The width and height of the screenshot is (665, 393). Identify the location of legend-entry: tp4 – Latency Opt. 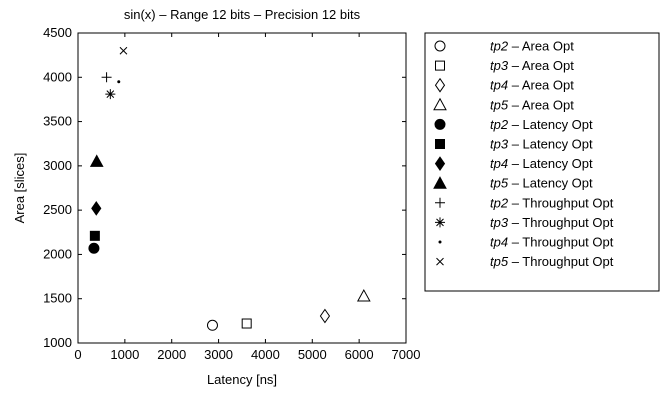
(541, 163).